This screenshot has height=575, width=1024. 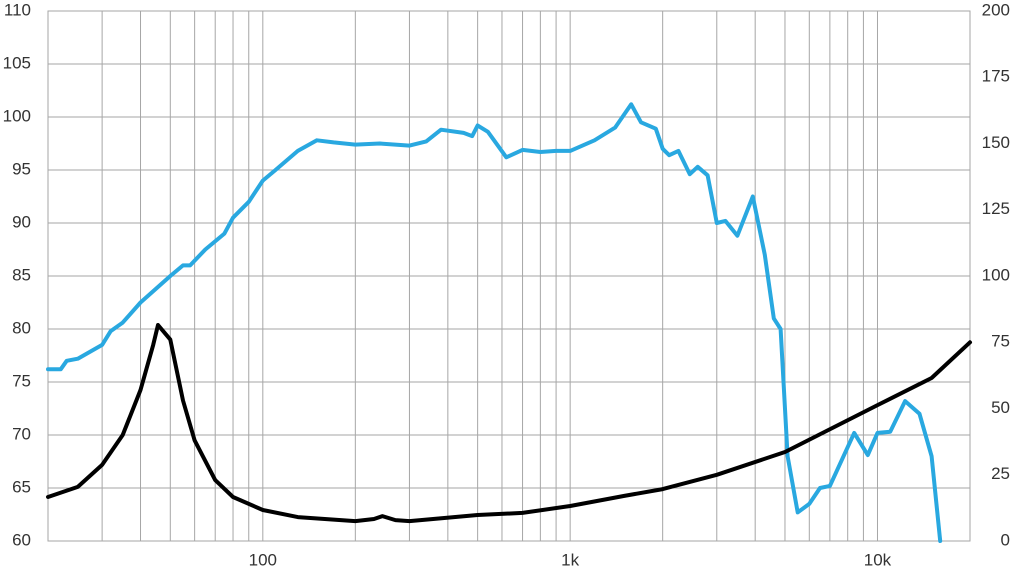 I want to click on y2-tick-label: 0, so click(x=1005, y=539).